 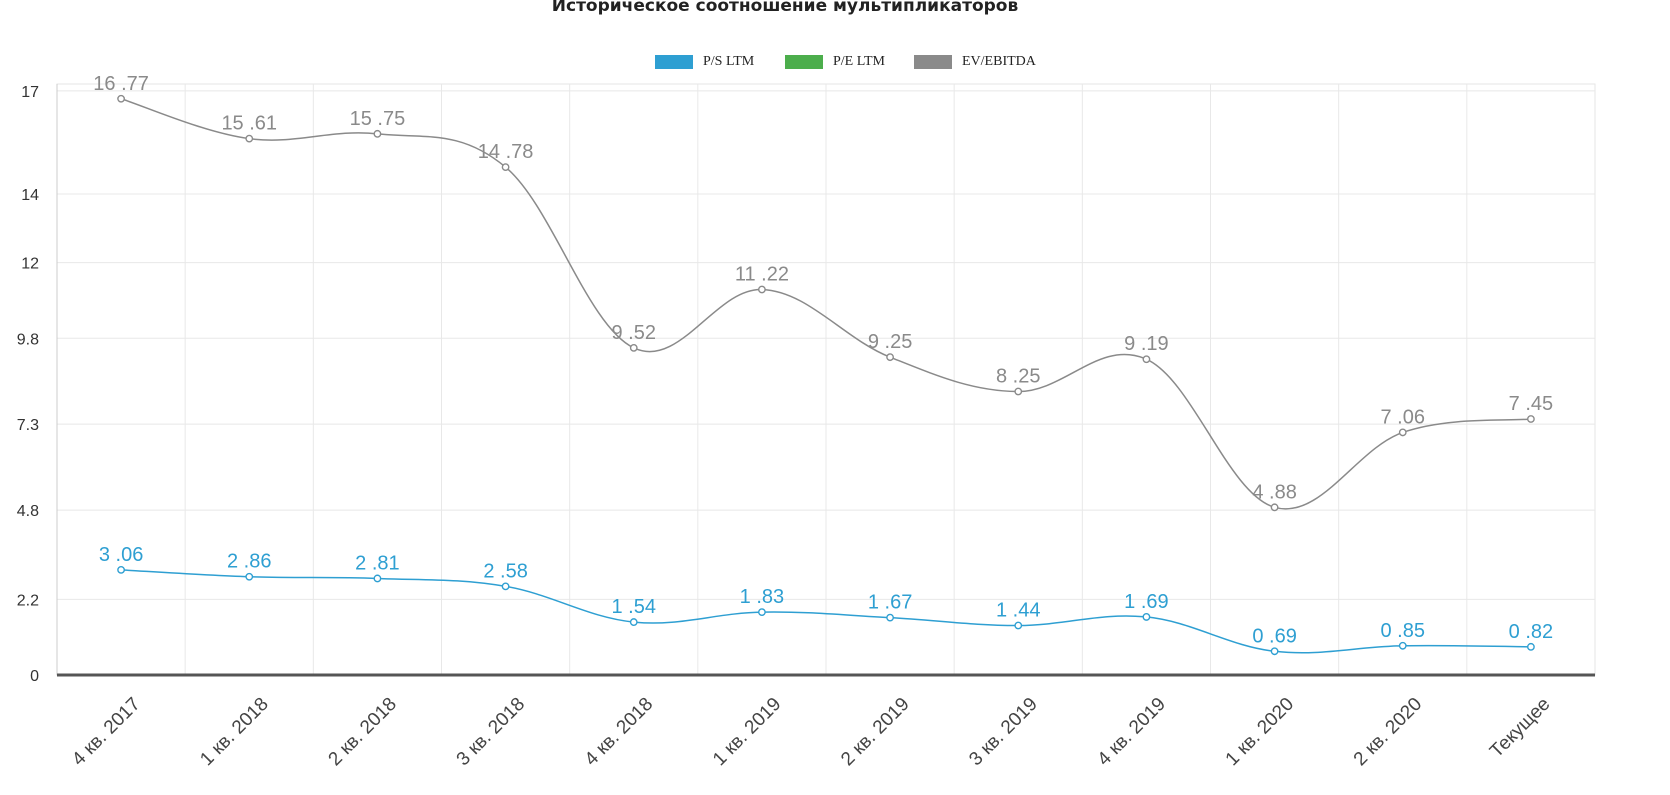 I want to click on x-tick-label: 1 кв. 2018, so click(x=234, y=732).